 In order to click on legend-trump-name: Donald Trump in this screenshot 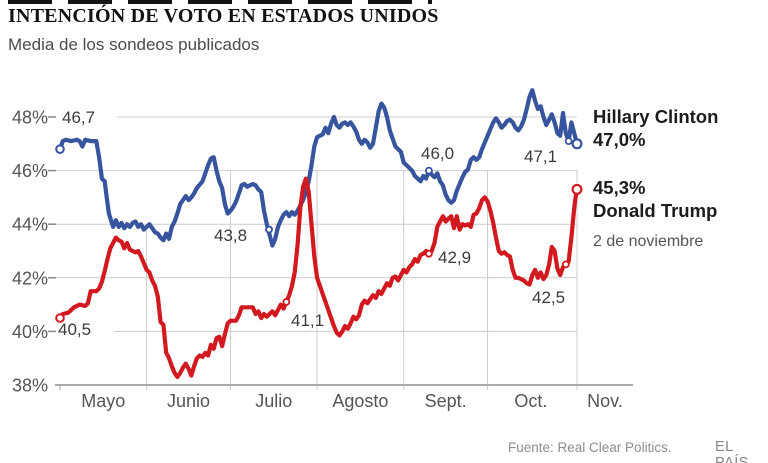, I will do `click(655, 210)`.